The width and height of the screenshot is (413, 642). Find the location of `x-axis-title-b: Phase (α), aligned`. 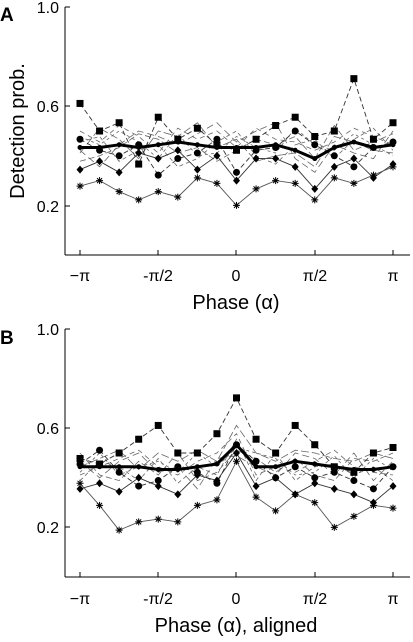

x-axis-title-b: Phase (α), aligned is located at coordinates (236, 626).